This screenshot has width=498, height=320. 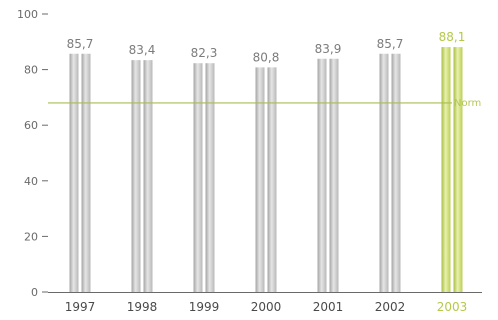 What do you see at coordinates (204, 307) in the screenshot?
I see `x-tick-label: 1999` at bounding box center [204, 307].